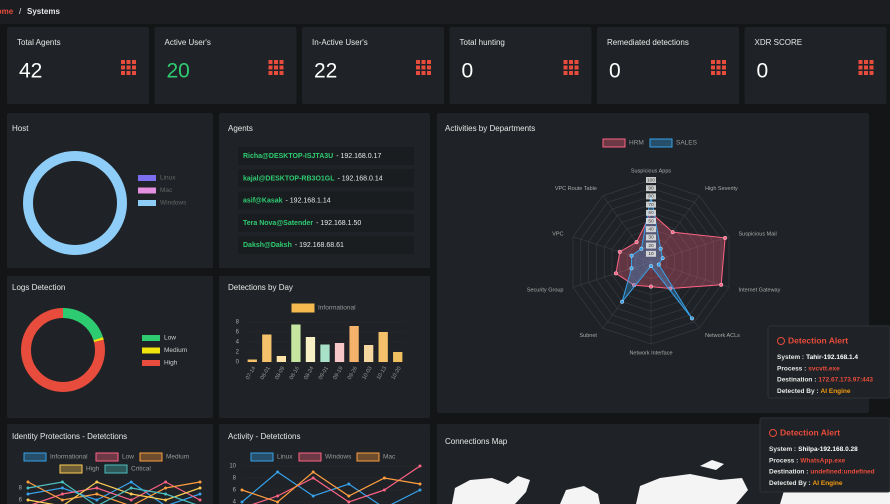 The height and width of the screenshot is (504, 890). I want to click on alert-field: System : Tahir-192.168.1.4, so click(817, 357).